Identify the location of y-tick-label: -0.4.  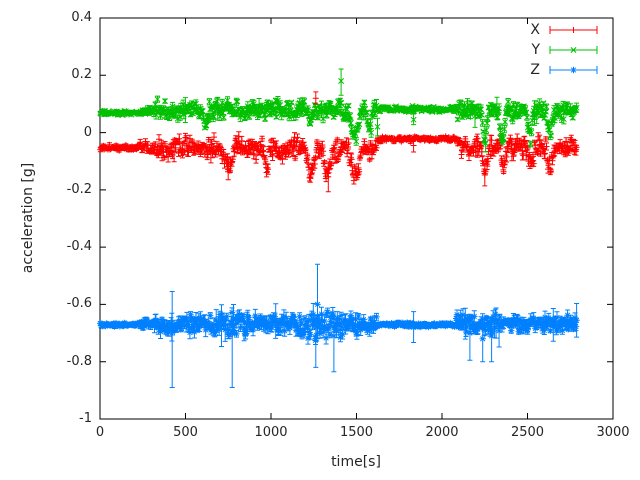
(79, 247).